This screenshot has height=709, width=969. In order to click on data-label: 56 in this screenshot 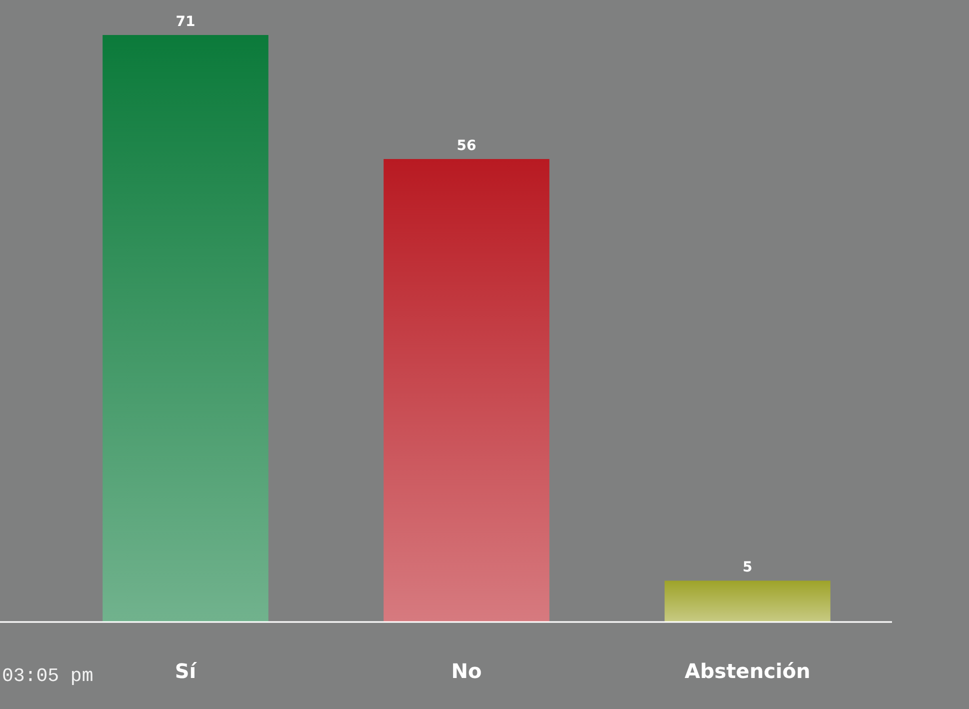, I will do `click(466, 146)`.